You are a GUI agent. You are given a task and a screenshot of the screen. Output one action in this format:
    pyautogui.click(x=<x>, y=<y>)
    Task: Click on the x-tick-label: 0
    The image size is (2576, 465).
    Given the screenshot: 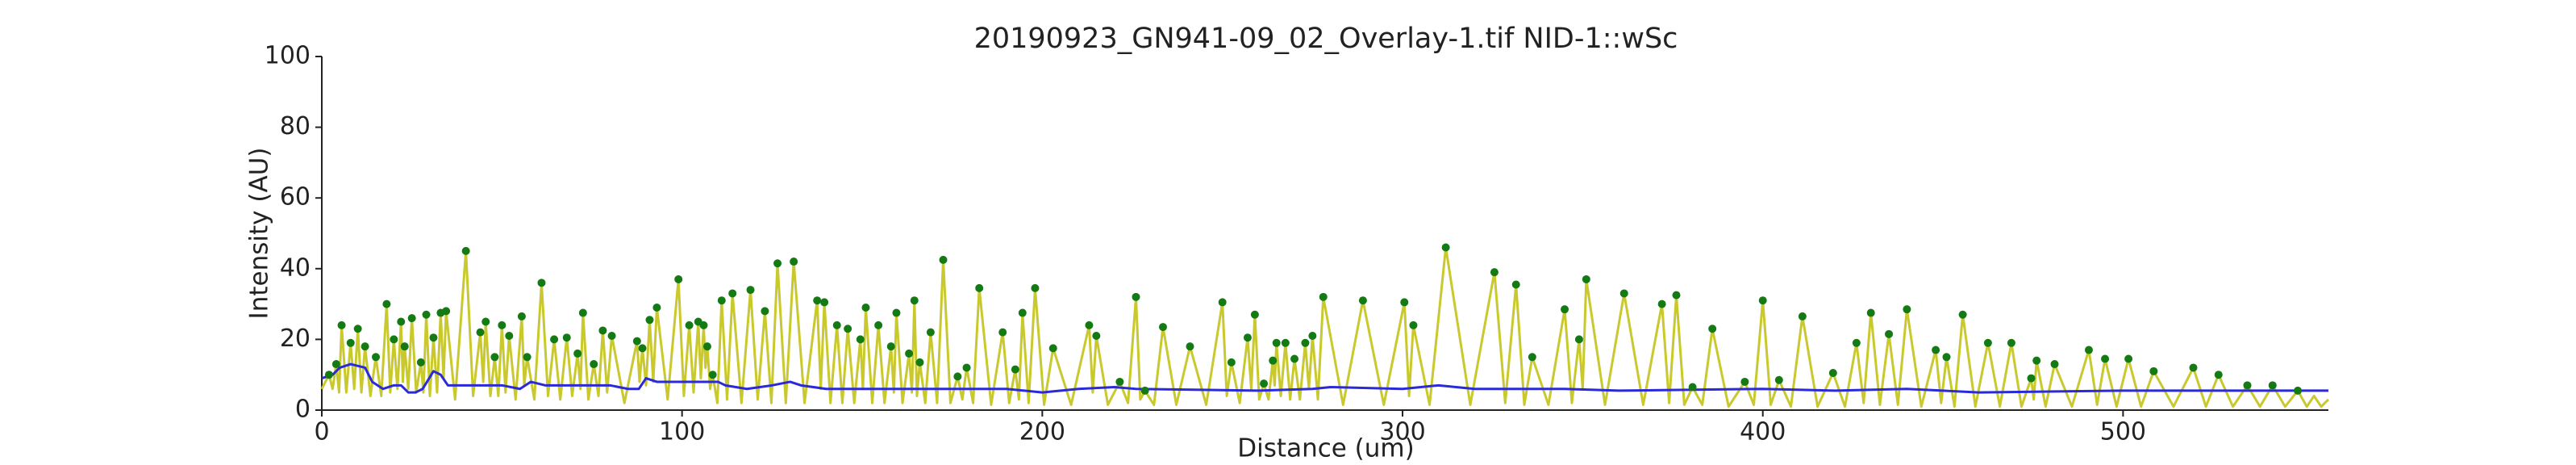 What is the action you would take?
    pyautogui.click(x=321, y=432)
    